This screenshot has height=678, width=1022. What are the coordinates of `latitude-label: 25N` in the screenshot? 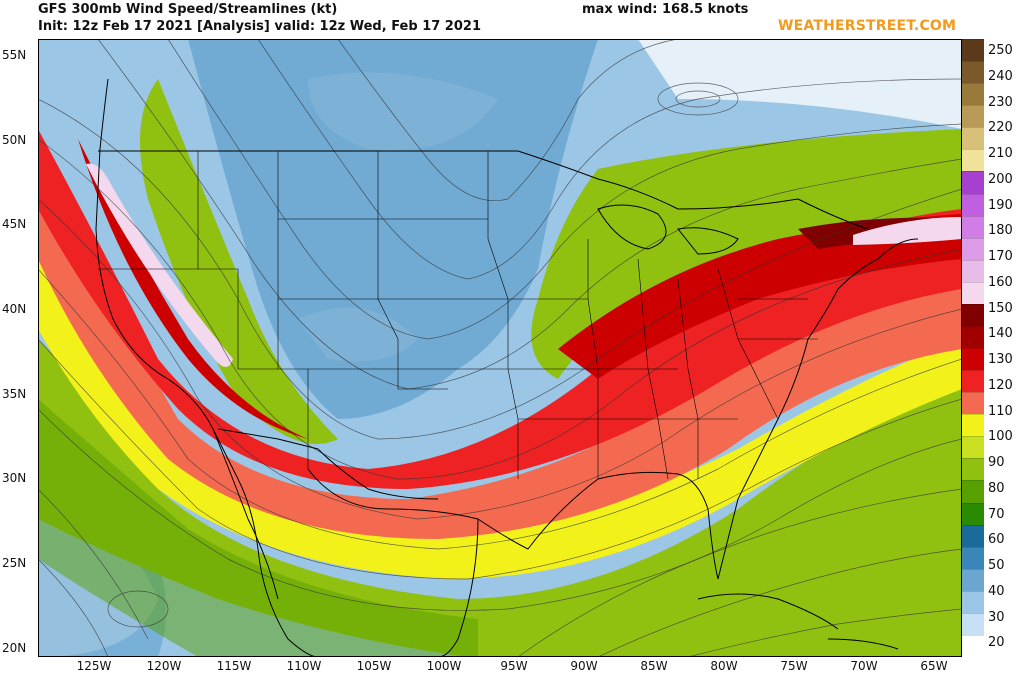 It's located at (14, 562).